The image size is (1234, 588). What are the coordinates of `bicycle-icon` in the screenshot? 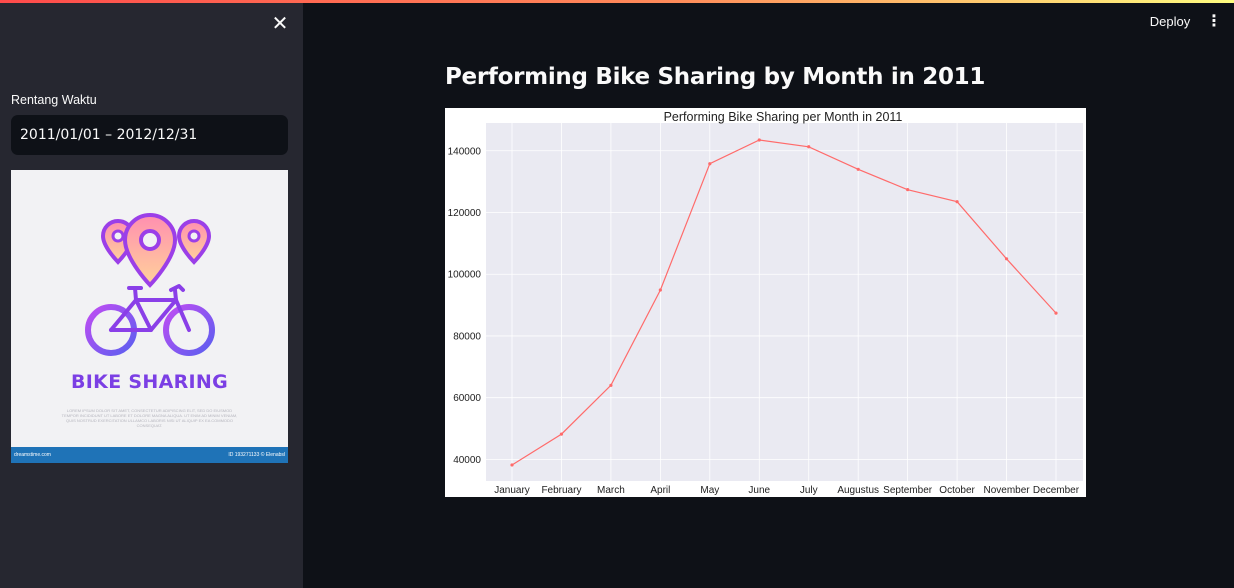 It's located at (150, 320).